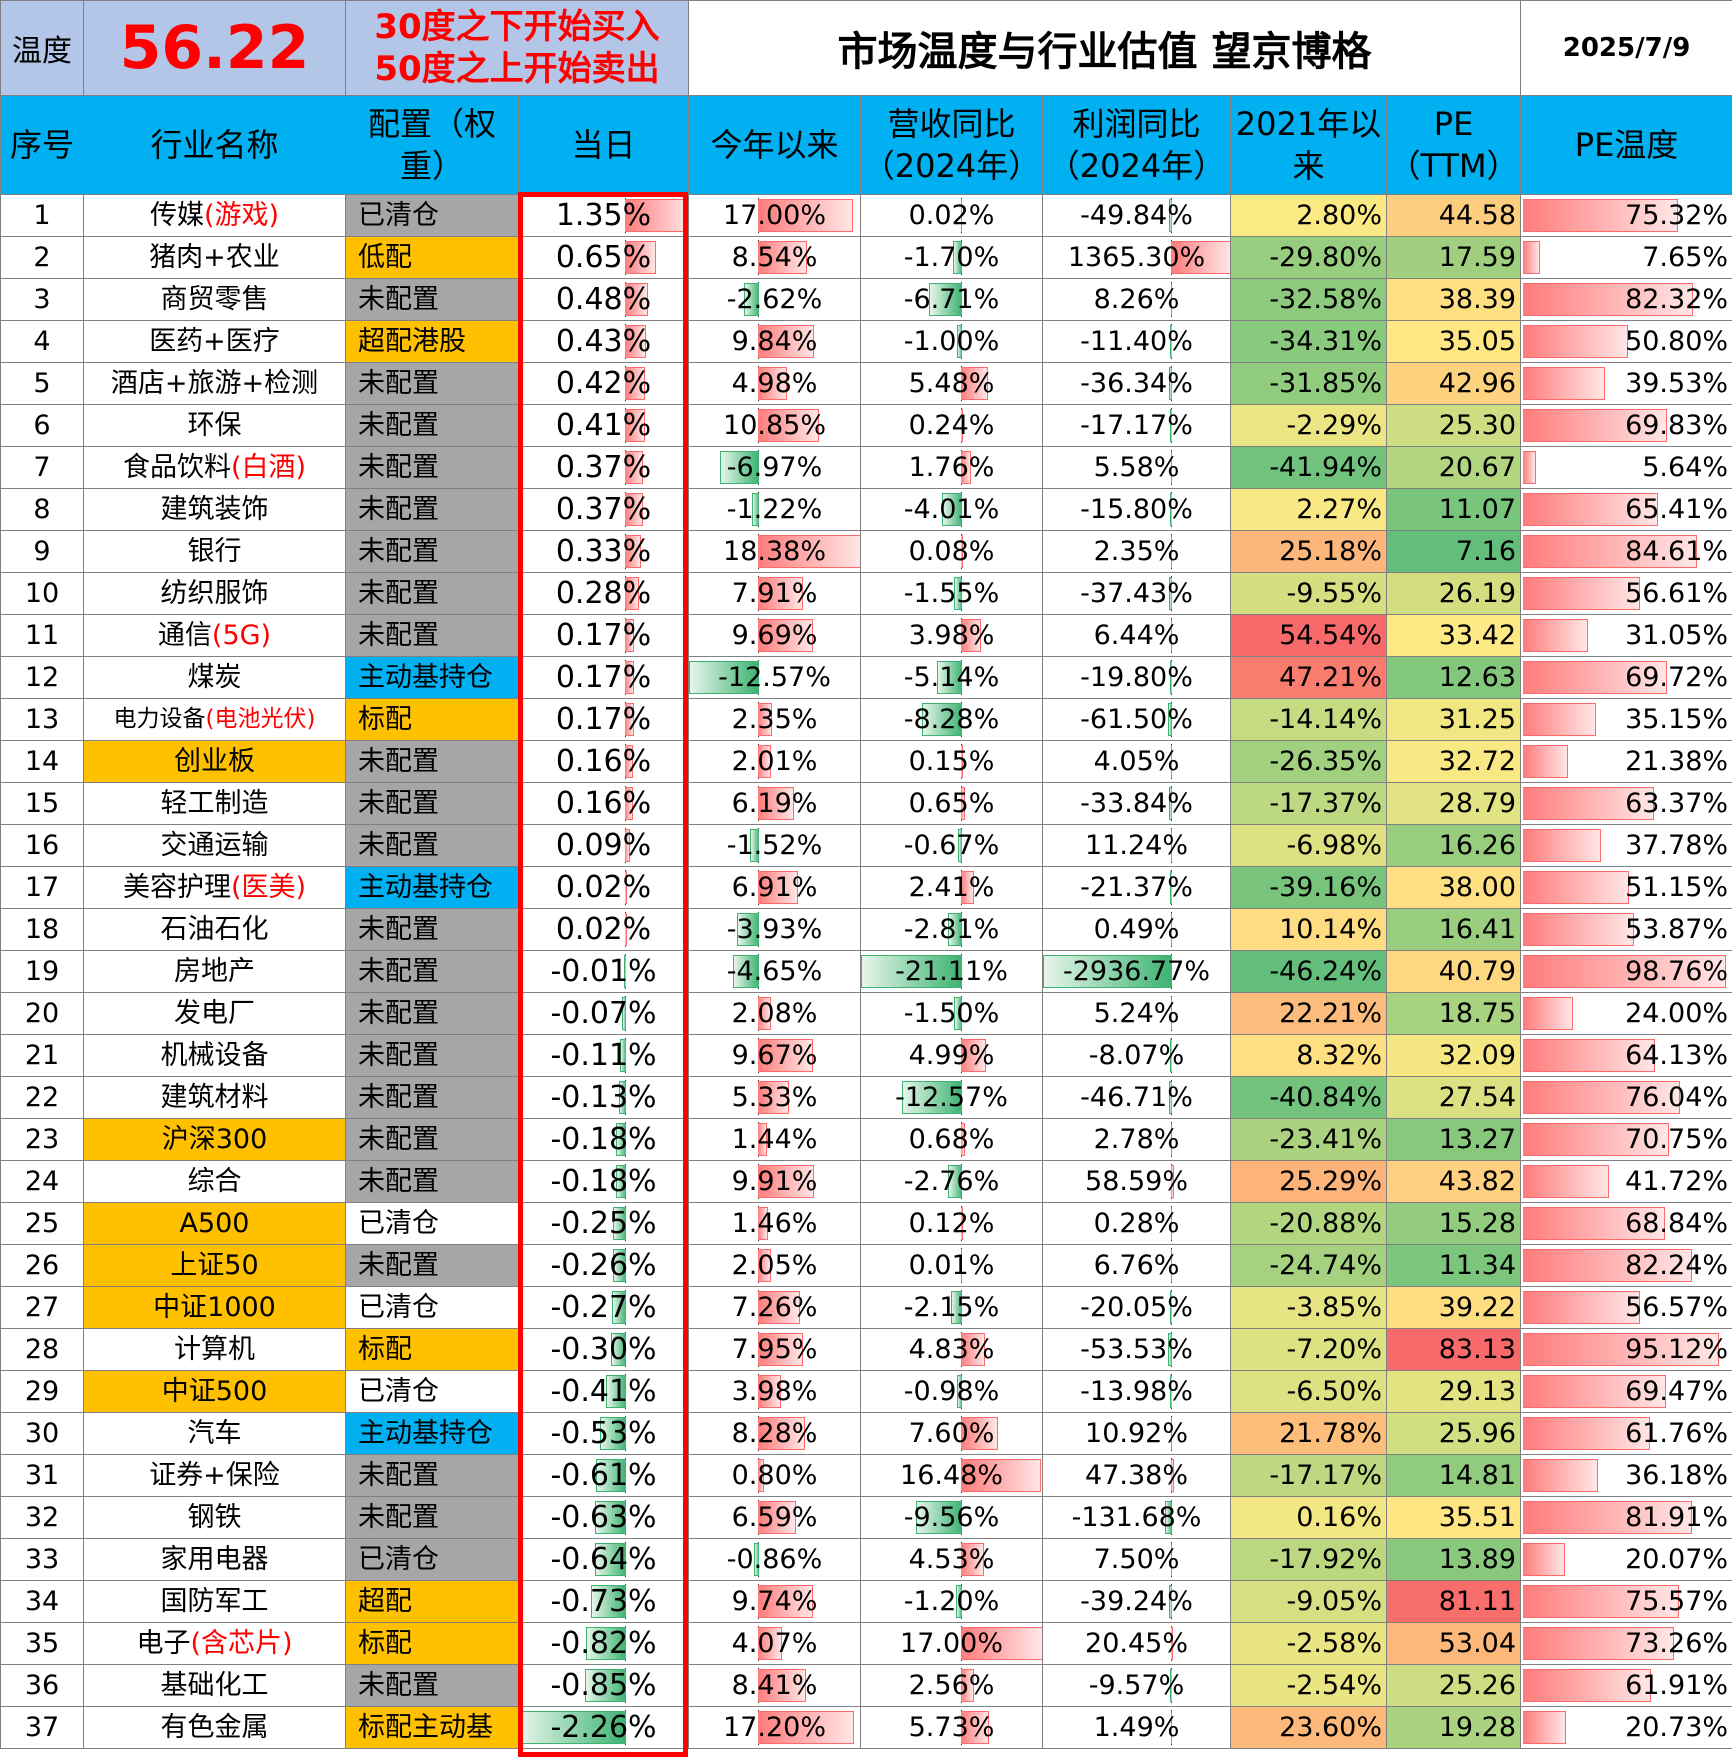 This screenshot has width=1732, height=1761. Describe the element at coordinates (1136, 929) in the screenshot. I see `profit-value: 0.49%` at that location.